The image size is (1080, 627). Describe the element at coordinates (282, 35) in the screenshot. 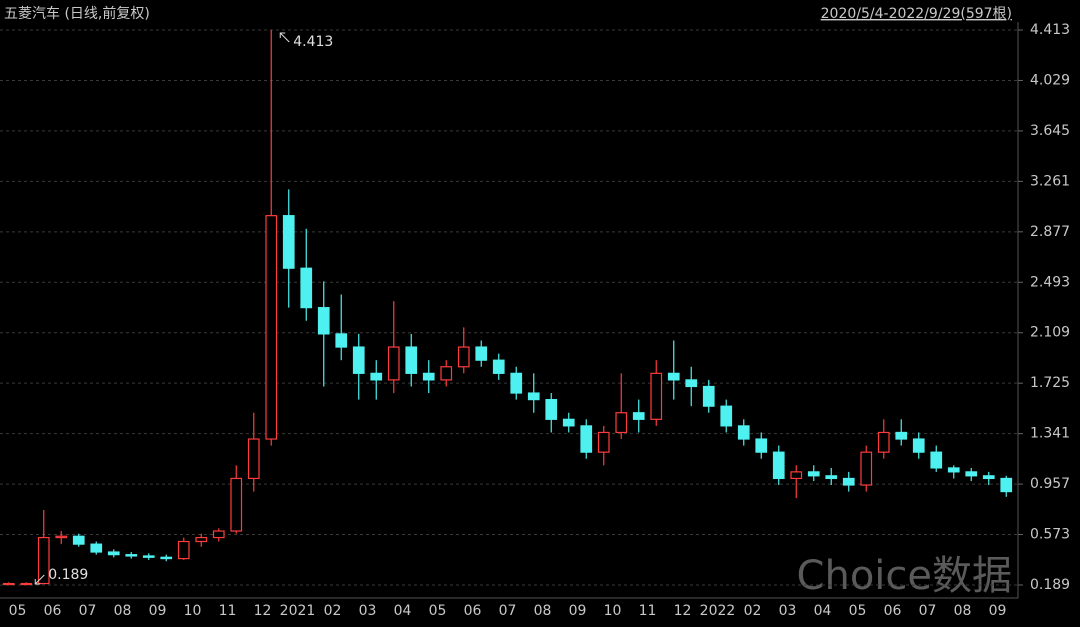

I see `max-arrow-head` at that location.